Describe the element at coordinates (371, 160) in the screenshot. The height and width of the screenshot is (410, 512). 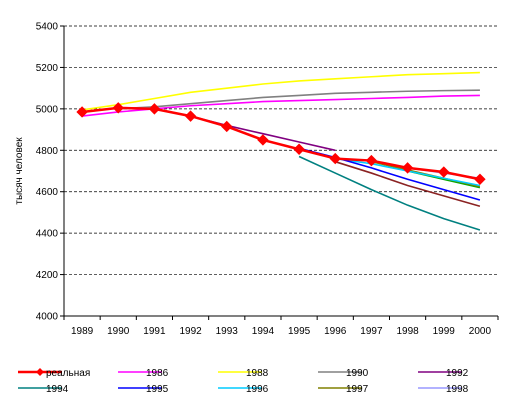
I see `data-point-реальная-1997` at that location.